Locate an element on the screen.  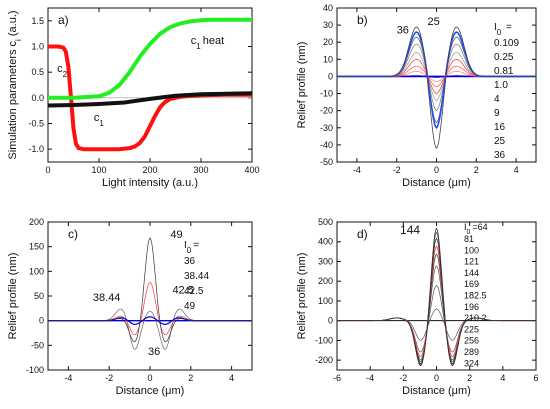
y-tick-label: 30 is located at coordinates (328, 25).